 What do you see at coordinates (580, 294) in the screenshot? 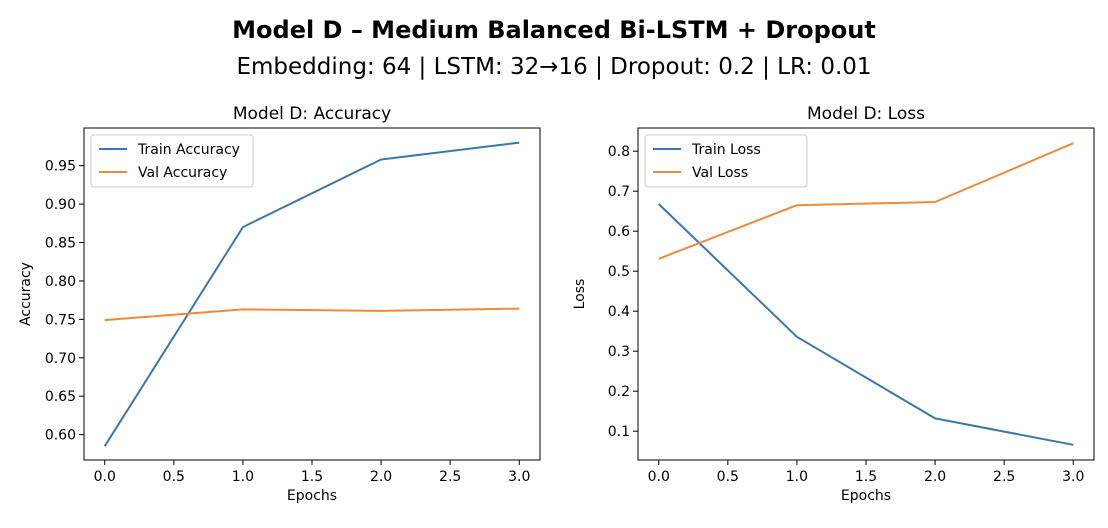
I see `y-axis-title: Loss` at bounding box center [580, 294].